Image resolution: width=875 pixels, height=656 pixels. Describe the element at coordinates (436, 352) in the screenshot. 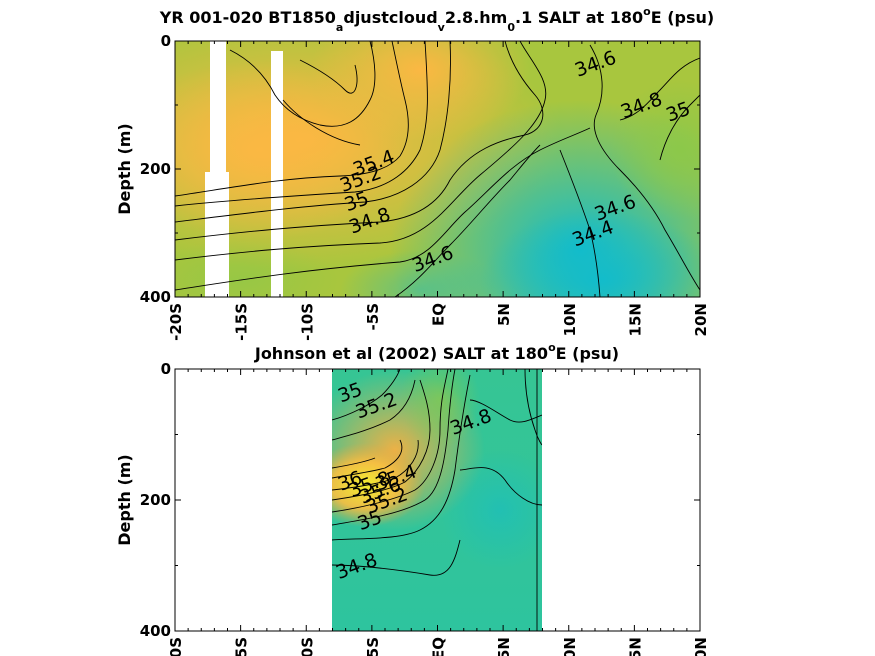

I see `panel-obs-title: Johnson et al (2002) SALT at 180oE (psu)` at that location.